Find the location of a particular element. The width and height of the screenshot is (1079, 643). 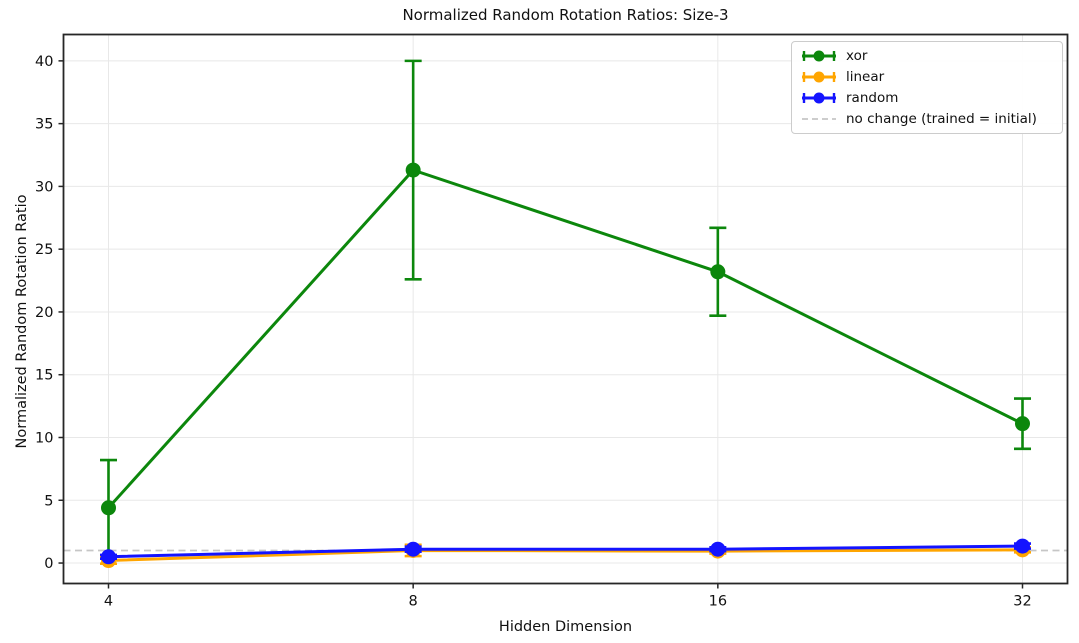

series-line-linear is located at coordinates (565, 555).